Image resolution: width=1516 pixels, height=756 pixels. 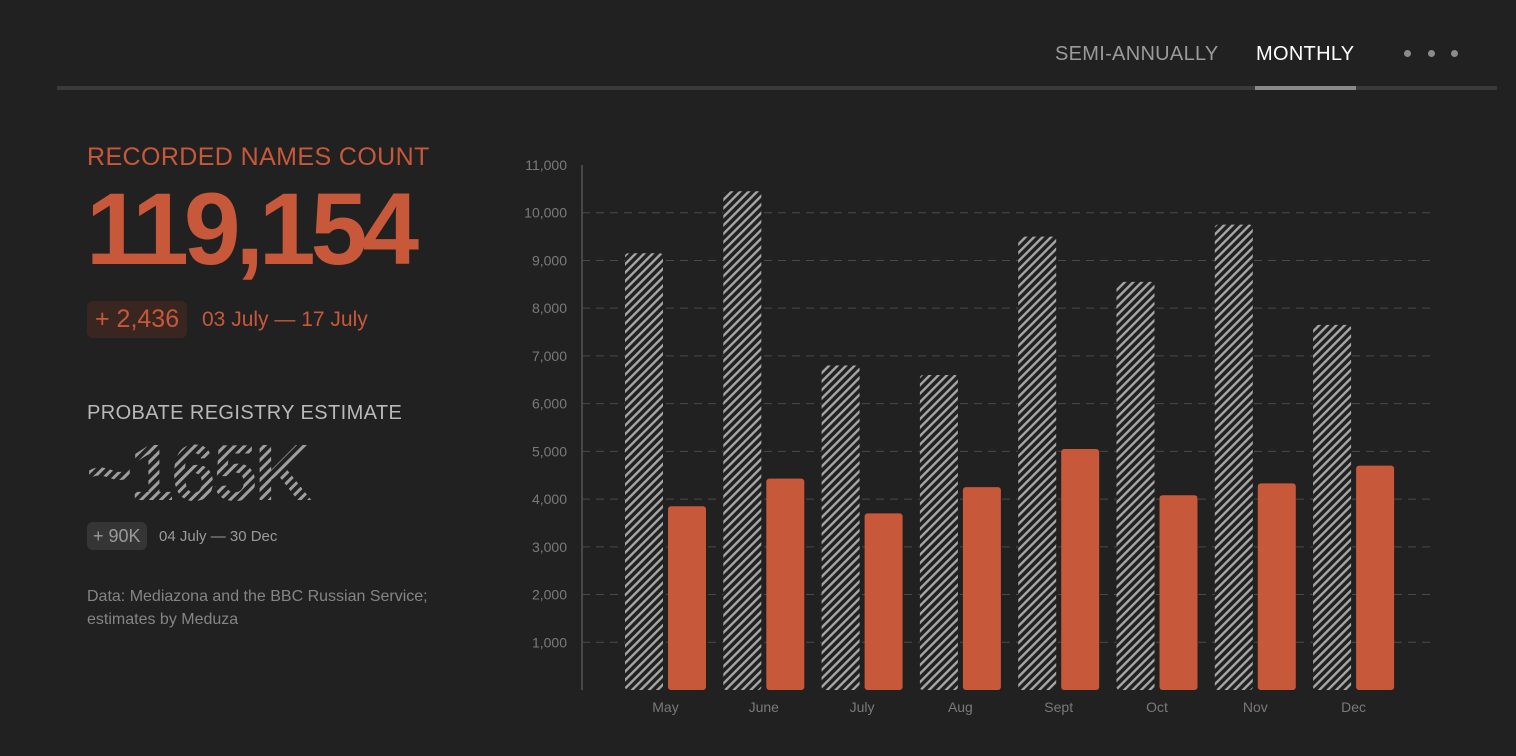 What do you see at coordinates (742, 440) in the screenshot?
I see `bar-hatched-june` at bounding box center [742, 440].